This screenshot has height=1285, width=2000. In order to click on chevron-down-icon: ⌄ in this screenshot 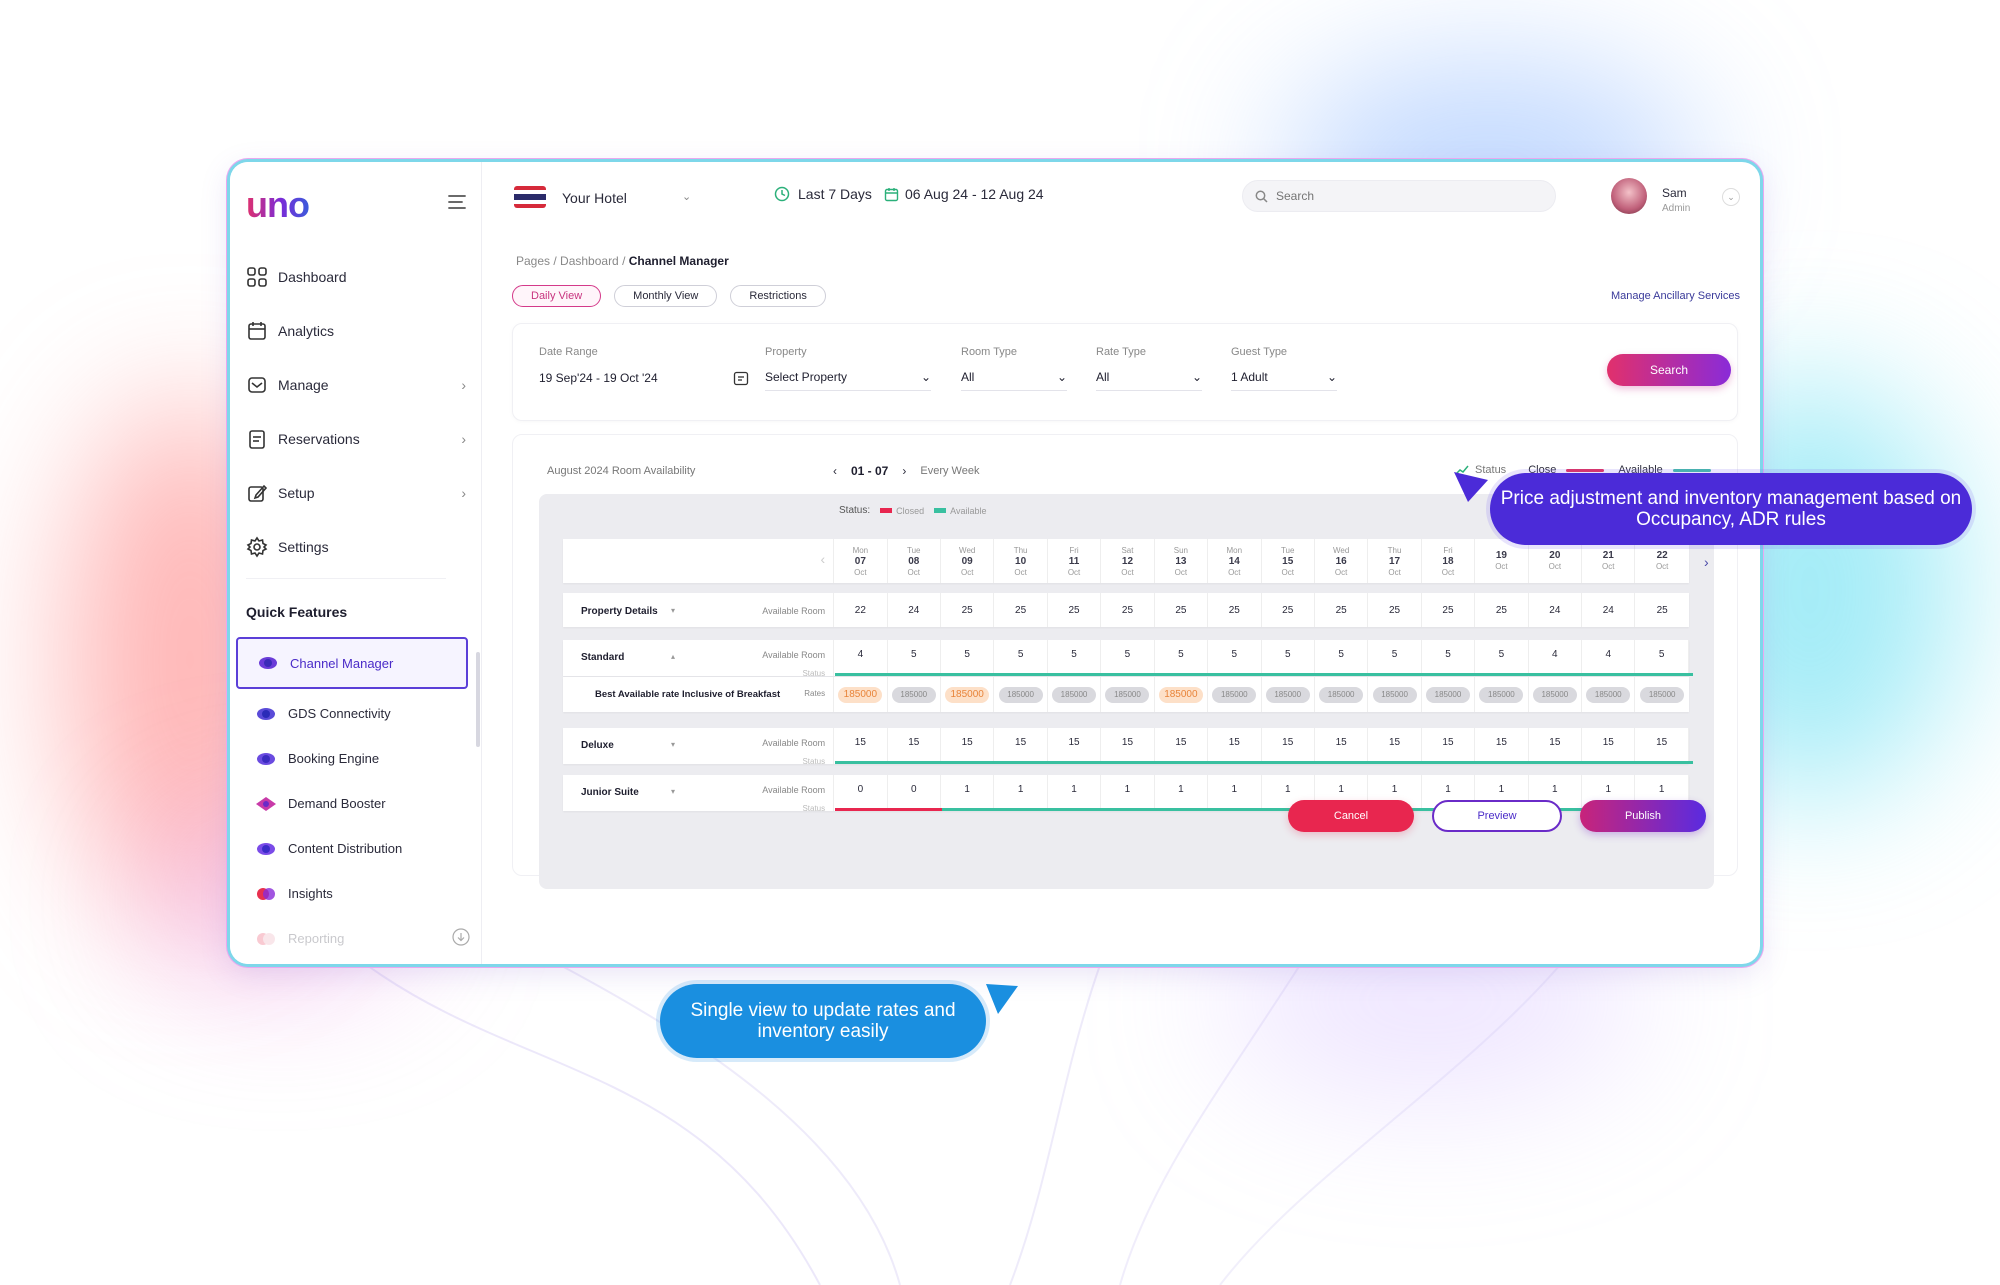, I will do `click(687, 197)`.